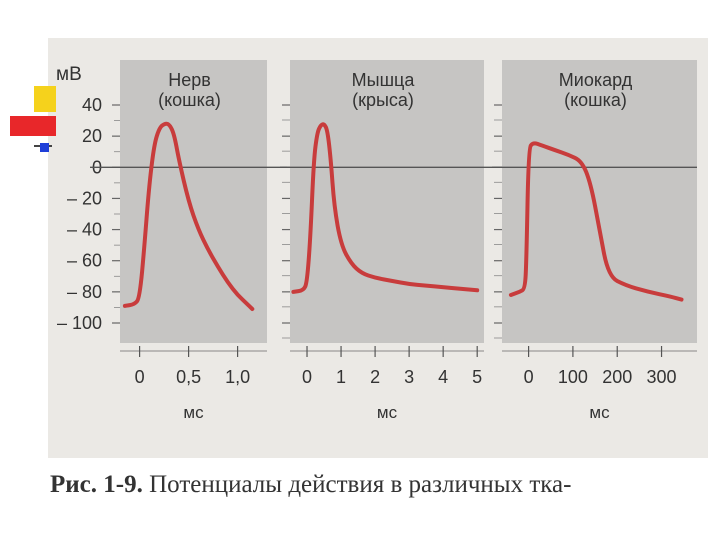  What do you see at coordinates (596, 80) in the screenshot?
I see `panel-title: Миокард` at bounding box center [596, 80].